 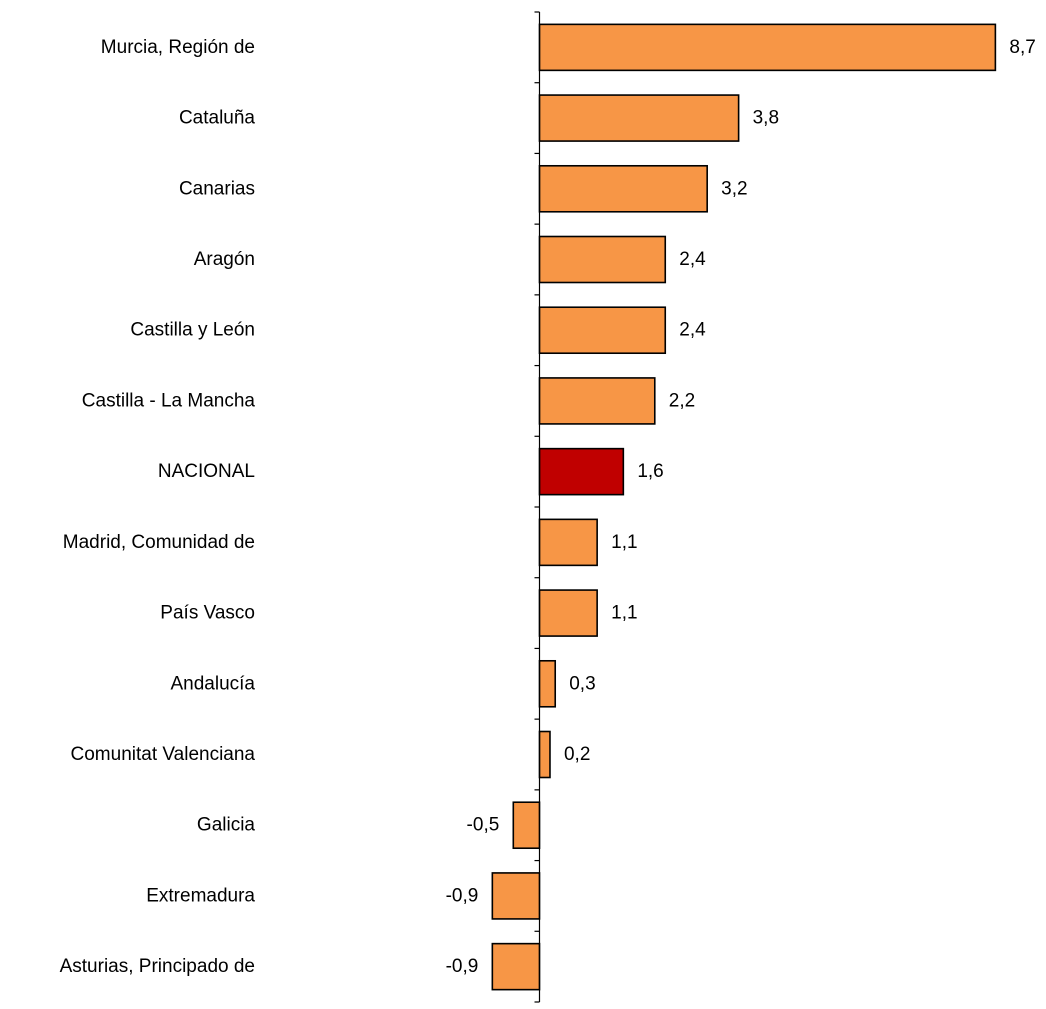 I want to click on category-label: Asturias, Principado de, so click(x=157, y=966).